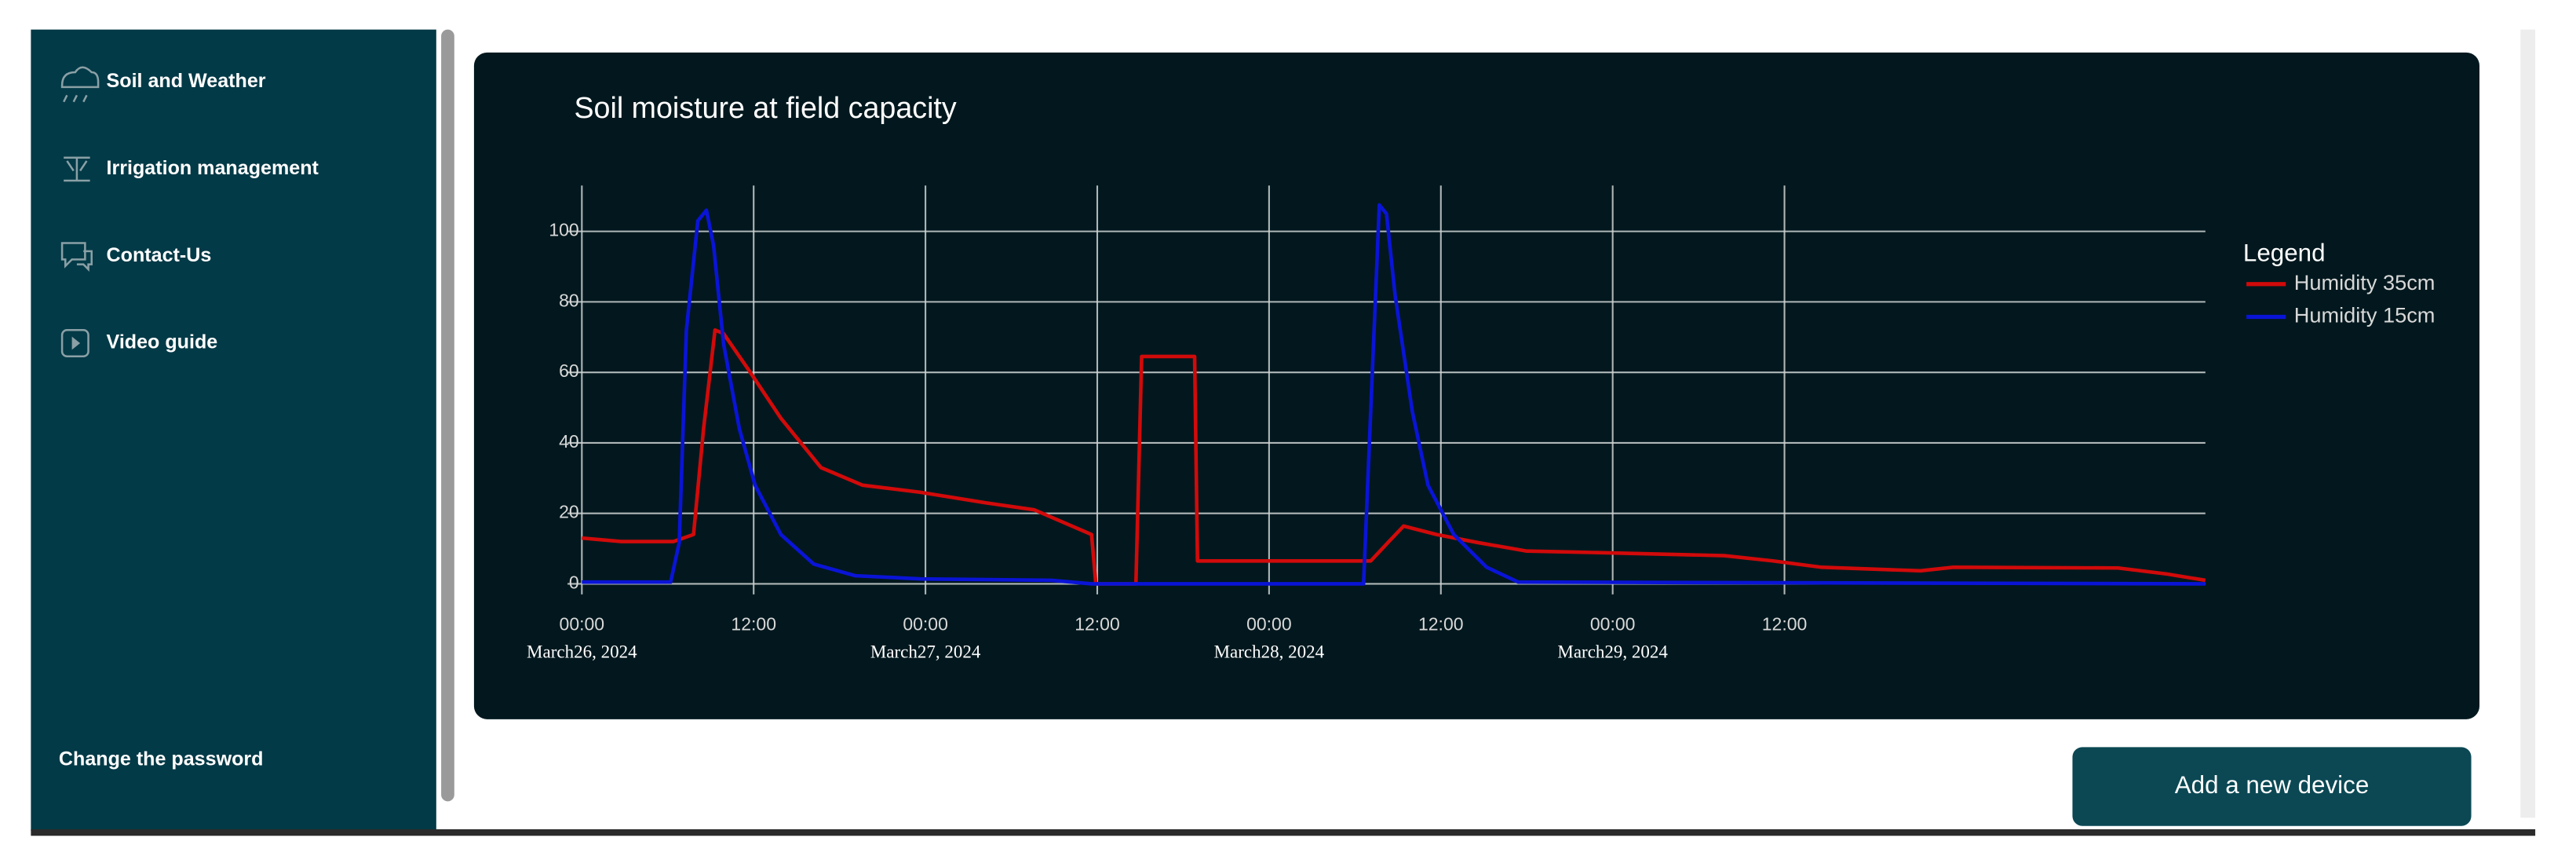 Image resolution: width=2576 pixels, height=867 pixels. I want to click on x-date-label: March29, 2024, so click(1613, 651).